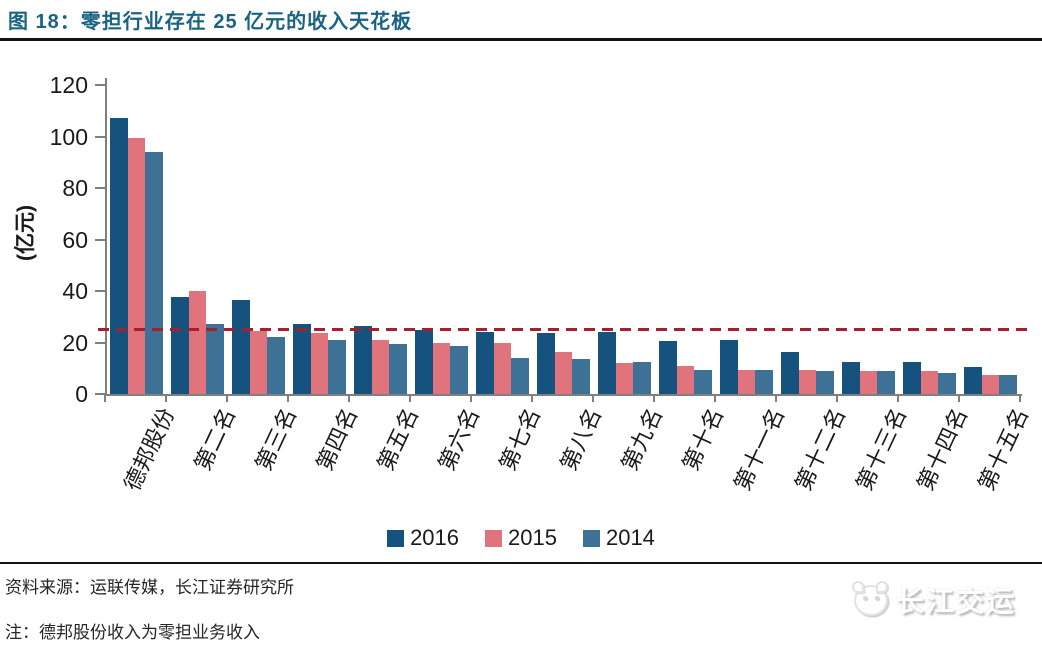 This screenshot has width=1042, height=648. What do you see at coordinates (258, 362) in the screenshot?
I see `bar-2015-第三名` at bounding box center [258, 362].